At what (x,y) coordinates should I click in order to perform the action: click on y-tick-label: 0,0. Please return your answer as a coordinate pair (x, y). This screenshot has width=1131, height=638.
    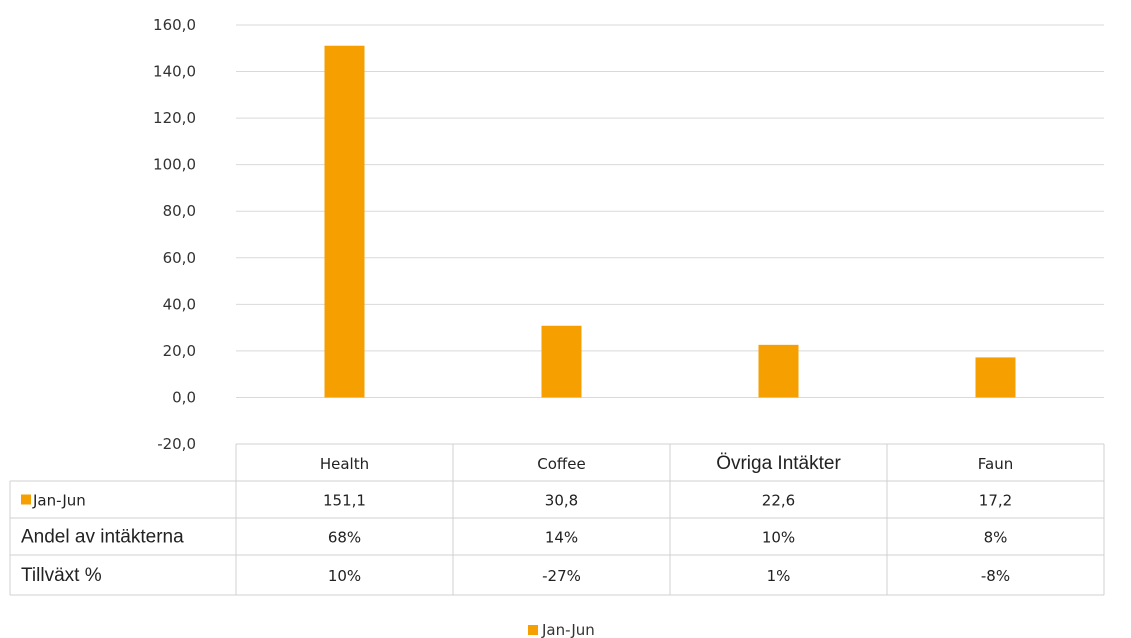
    Looking at the image, I should click on (184, 397).